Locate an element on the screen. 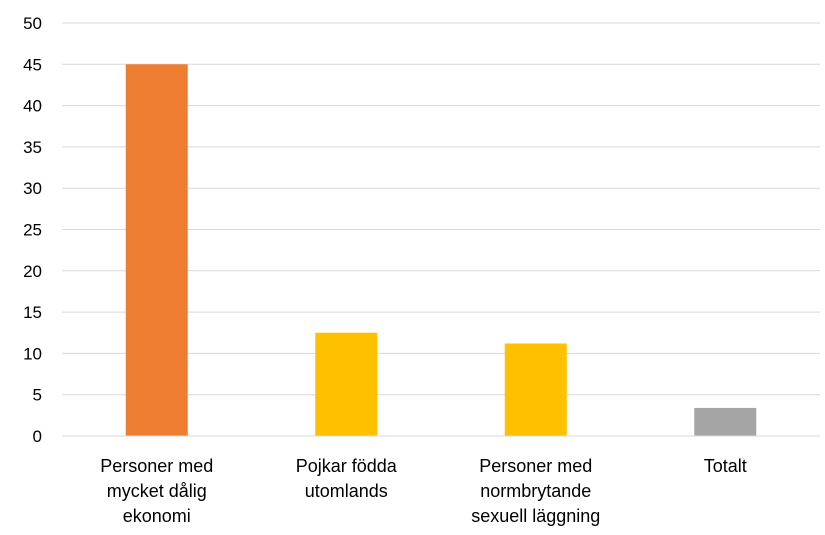 This screenshot has height=535, width=825. y-tick-label: 40 is located at coordinates (32, 106).